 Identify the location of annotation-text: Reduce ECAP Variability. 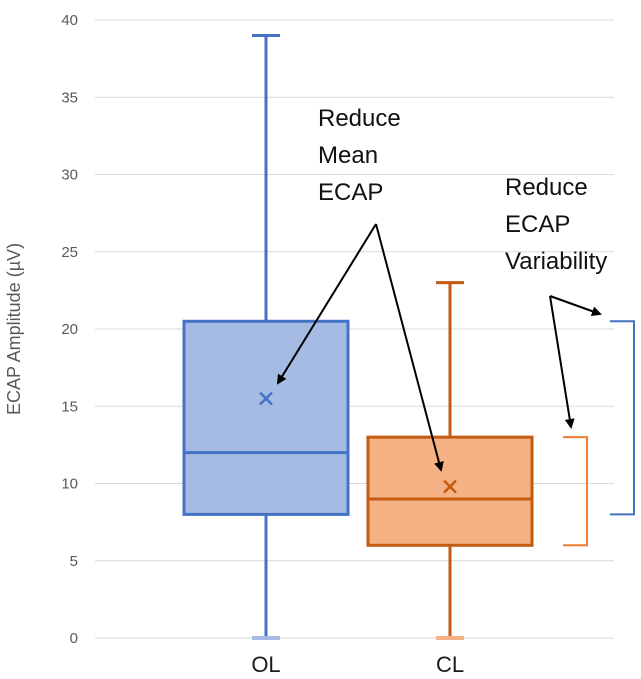
(556, 224).